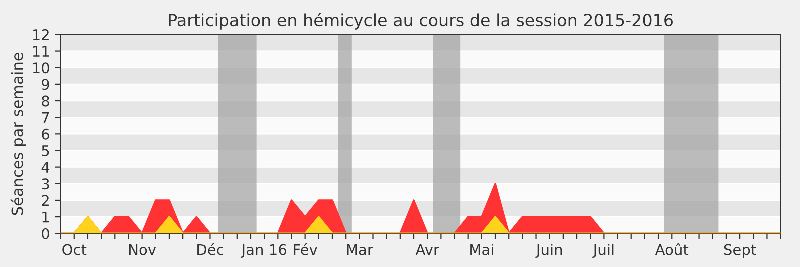  What do you see at coordinates (360, 250) in the screenshot?
I see `x-tick-label: Mar` at bounding box center [360, 250].